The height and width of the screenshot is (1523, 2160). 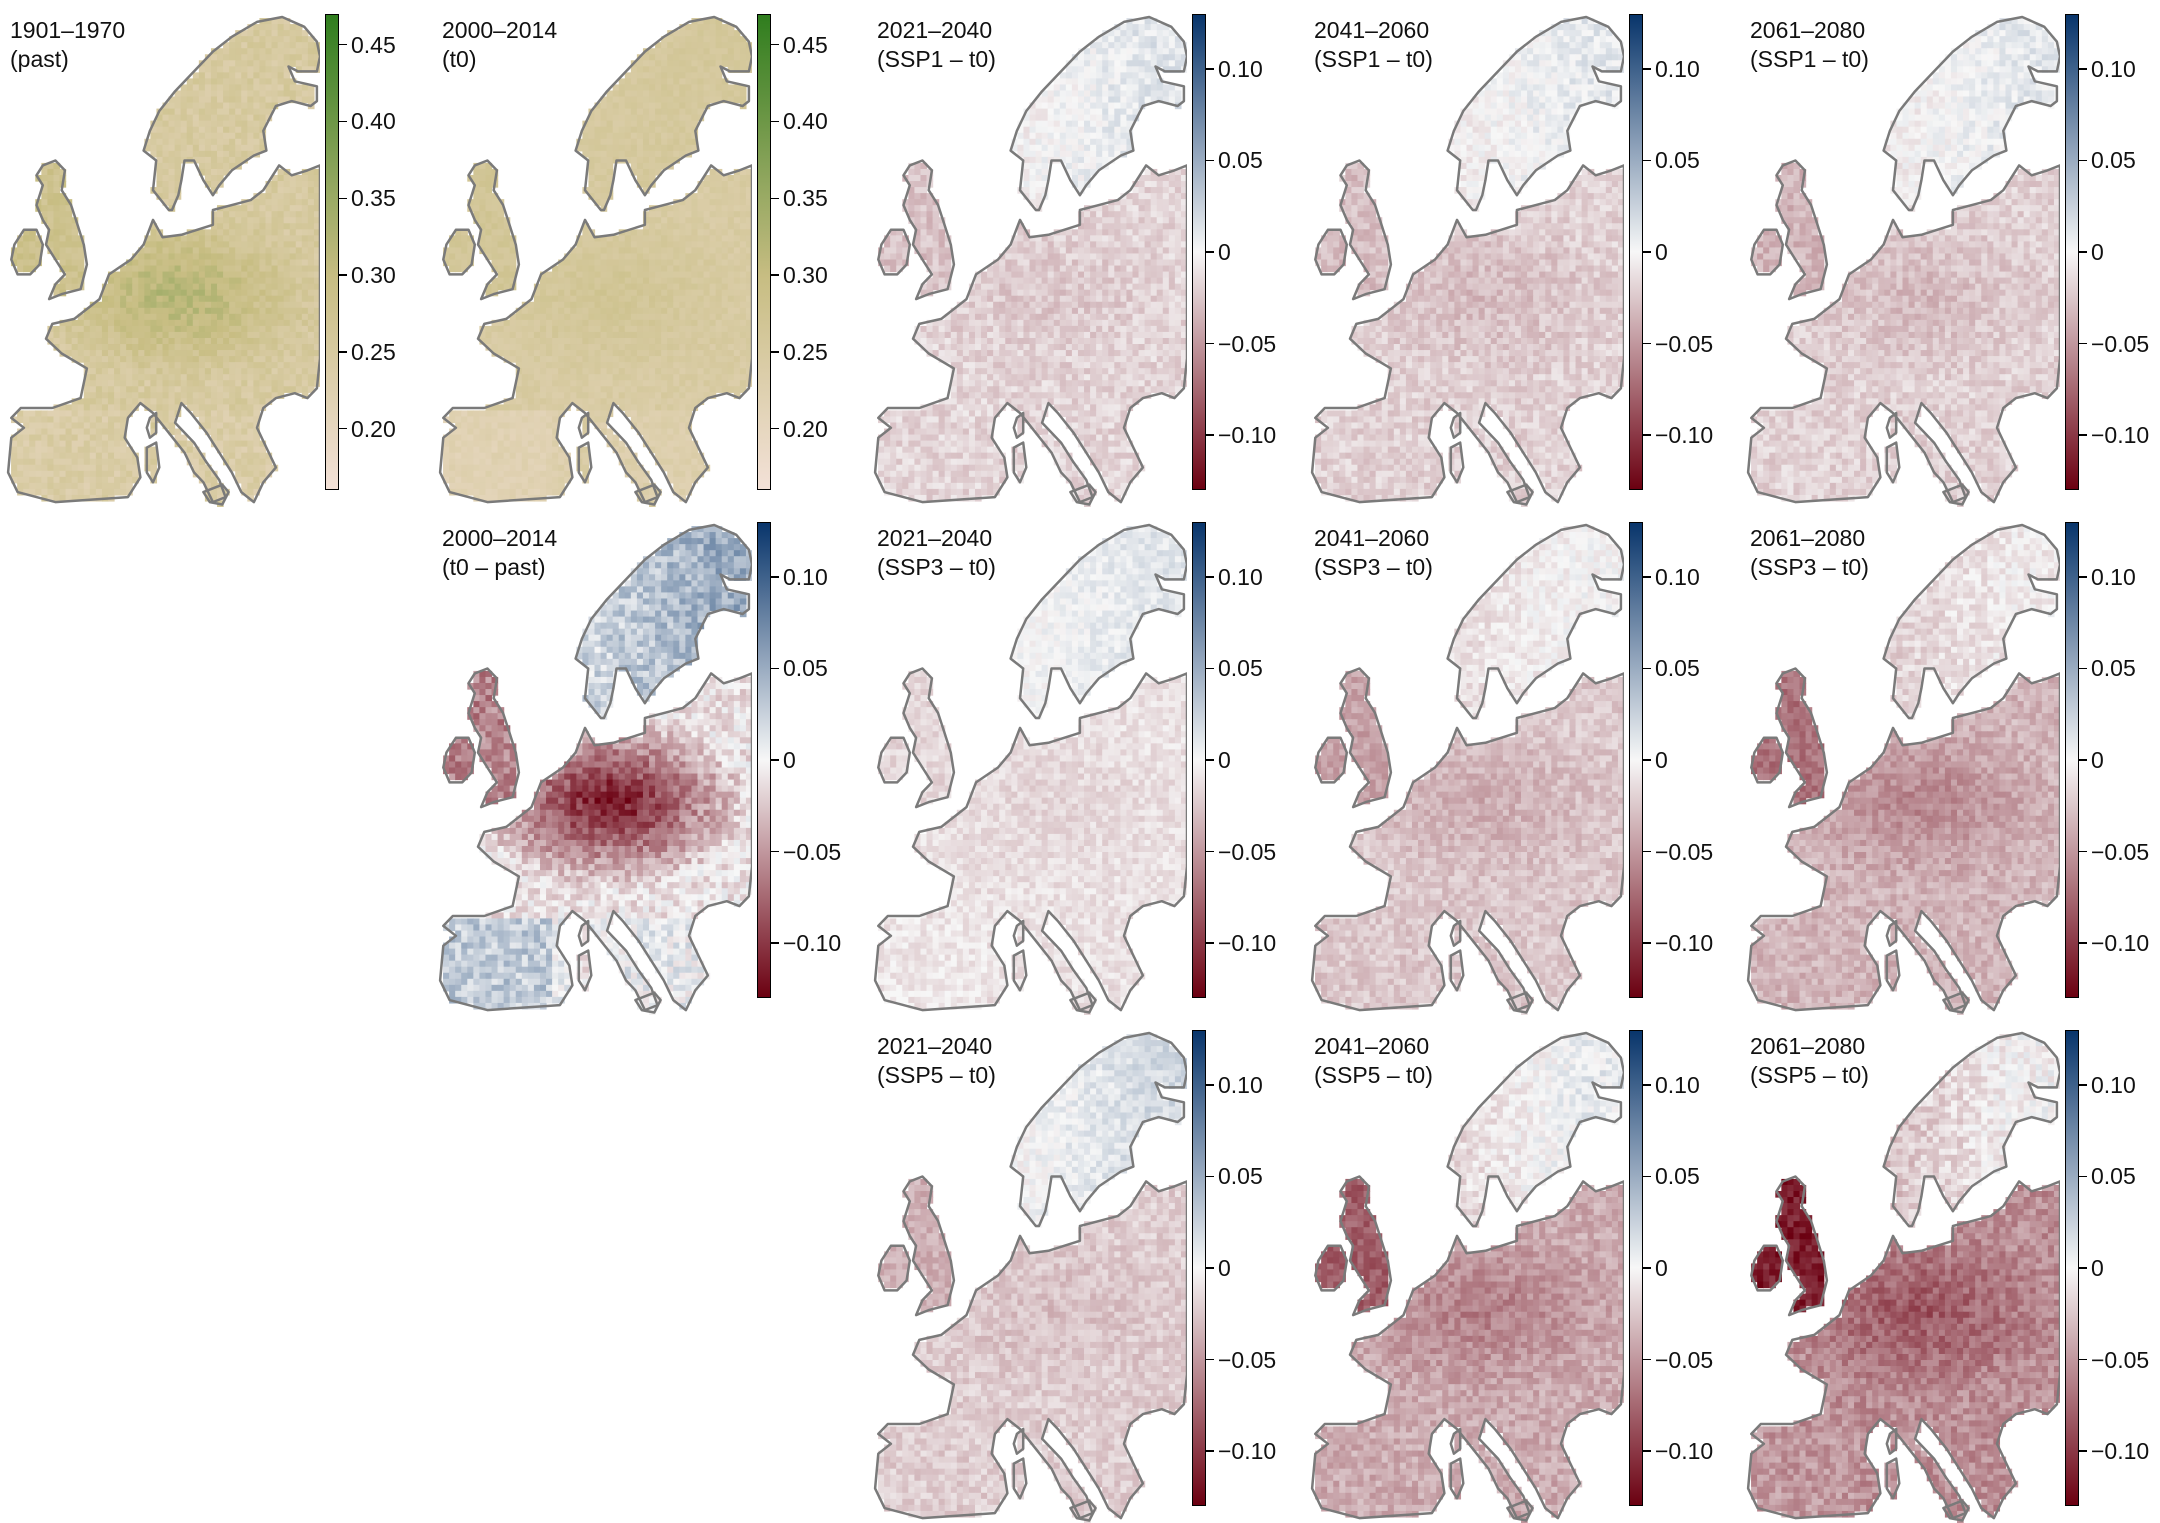 What do you see at coordinates (764, 252) in the screenshot?
I see `colorbar-gradient` at bounding box center [764, 252].